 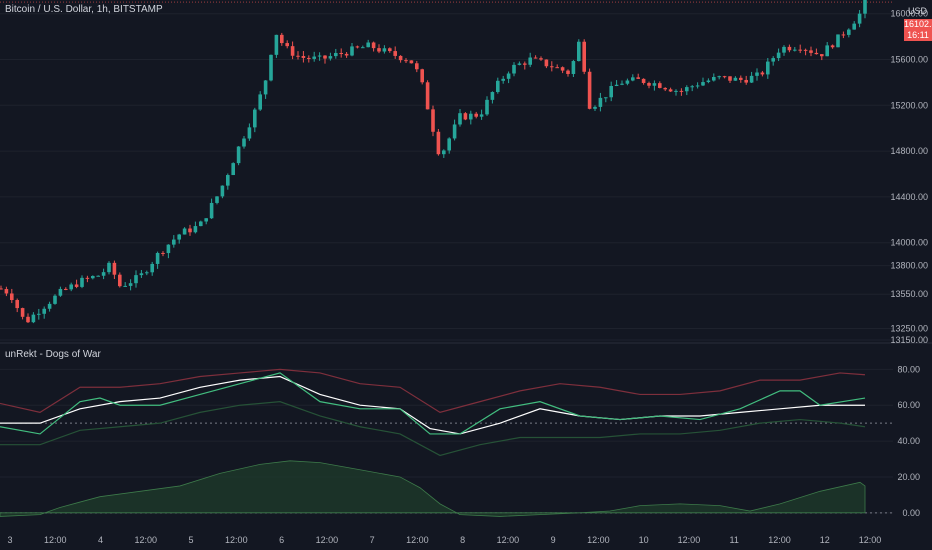 I want to click on oscillator-area, so click(x=433, y=488).